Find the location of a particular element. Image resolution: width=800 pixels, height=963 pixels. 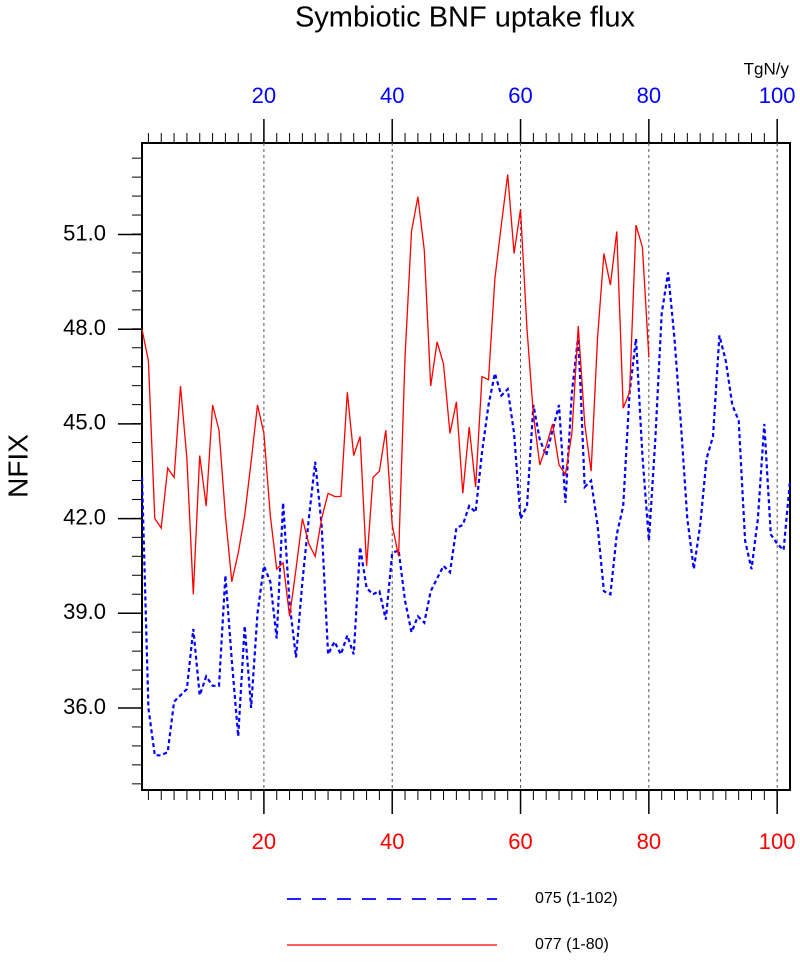

x2-tick-label: 60 is located at coordinates (520, 95).